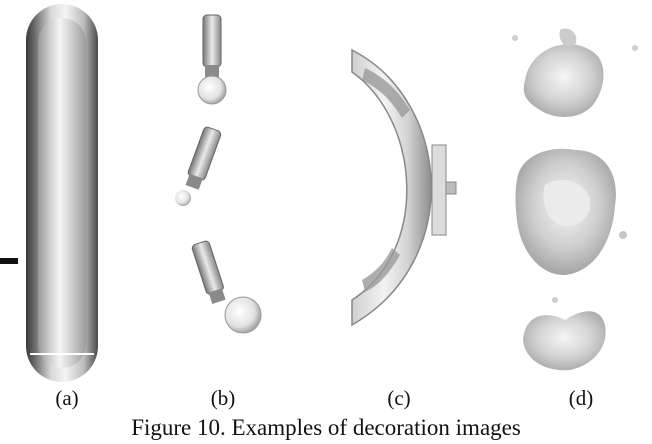 The width and height of the screenshot is (652, 444). What do you see at coordinates (49, 193) in the screenshot?
I see `panel-a-tube-image` at bounding box center [49, 193].